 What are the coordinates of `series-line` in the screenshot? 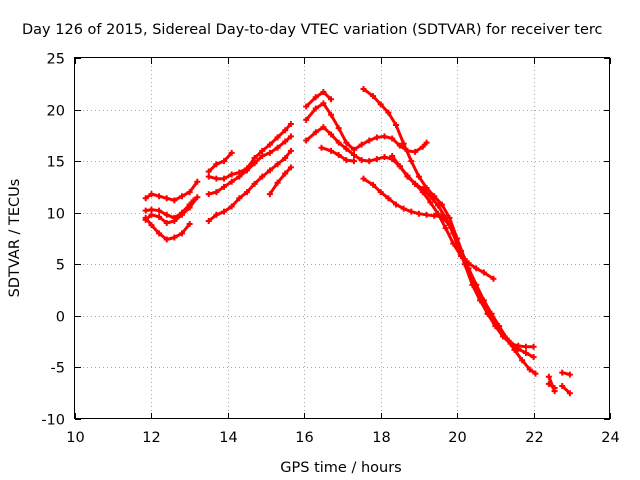 It's located at (566, 389).